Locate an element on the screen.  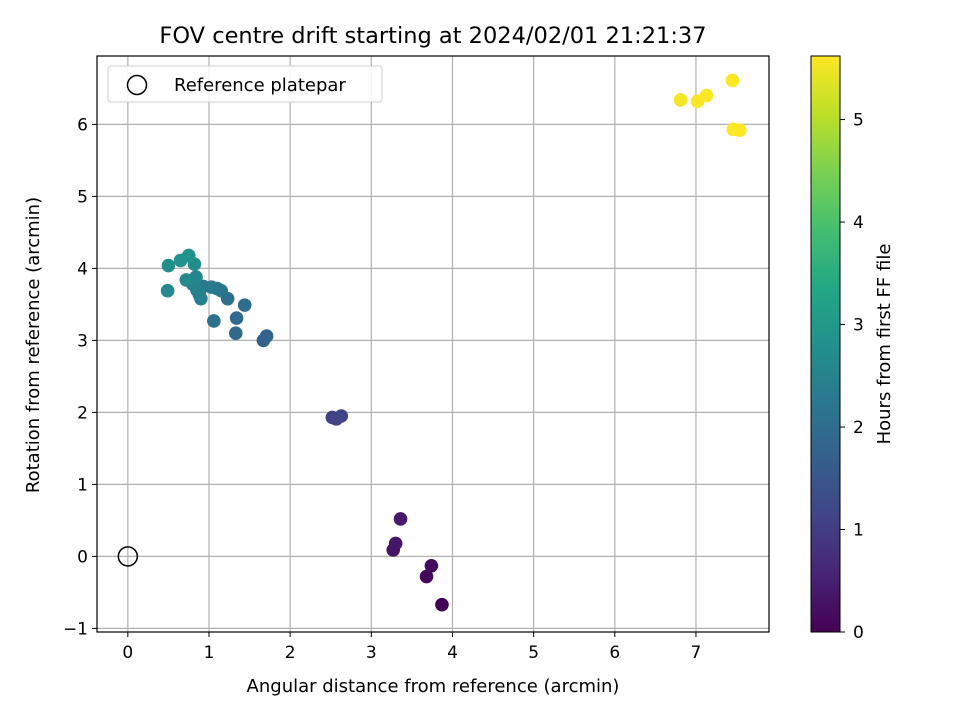
colorbar-gradient is located at coordinates (825, 344).